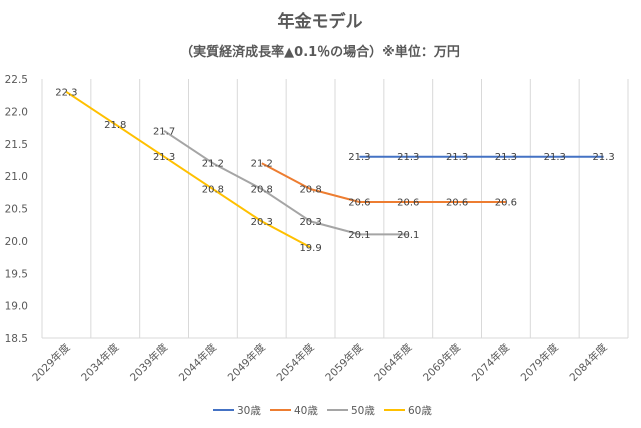 Image resolution: width=641 pixels, height=428 pixels. Describe the element at coordinates (16, 339) in the screenshot. I see `y-tick-label: 18.5` at that location.